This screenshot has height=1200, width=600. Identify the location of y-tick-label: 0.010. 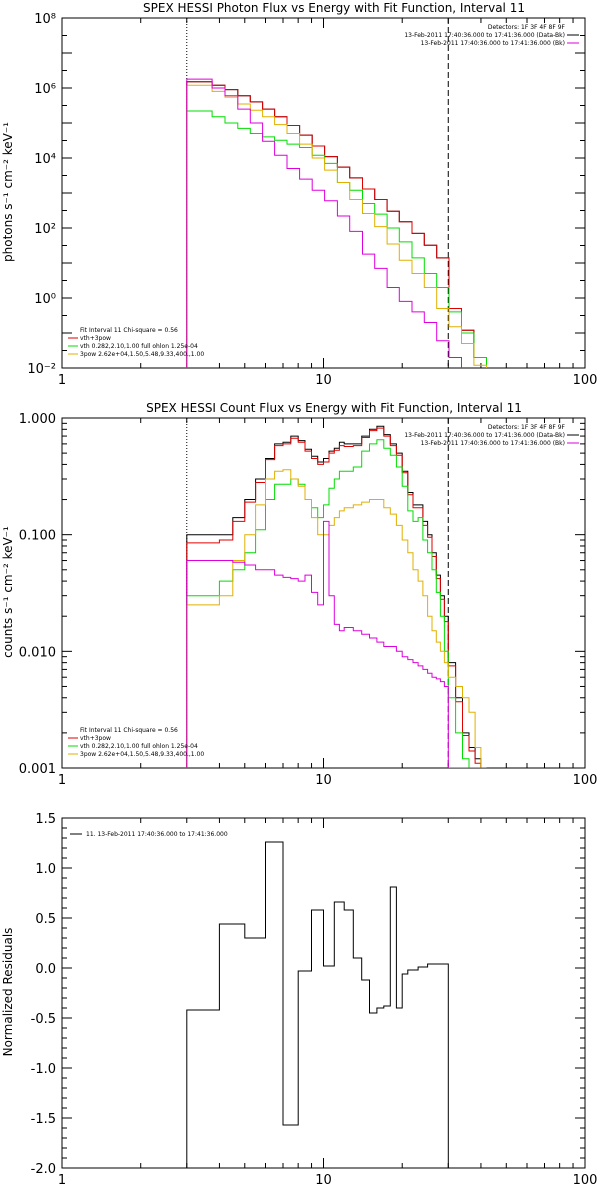
(37, 652).